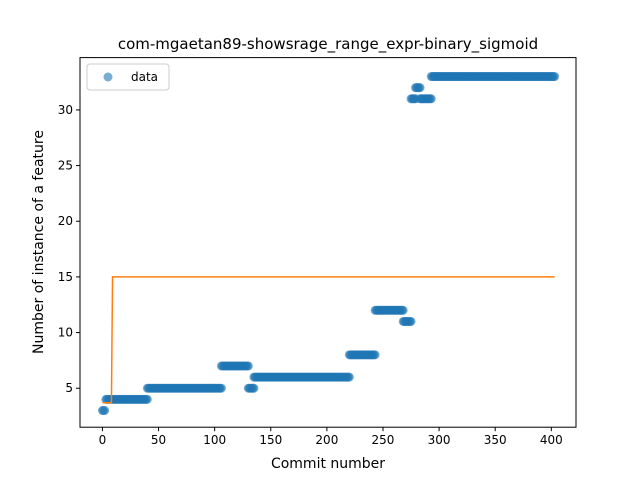 The height and width of the screenshot is (480, 640). I want to click on x-axis-label: Commit number, so click(328, 464).